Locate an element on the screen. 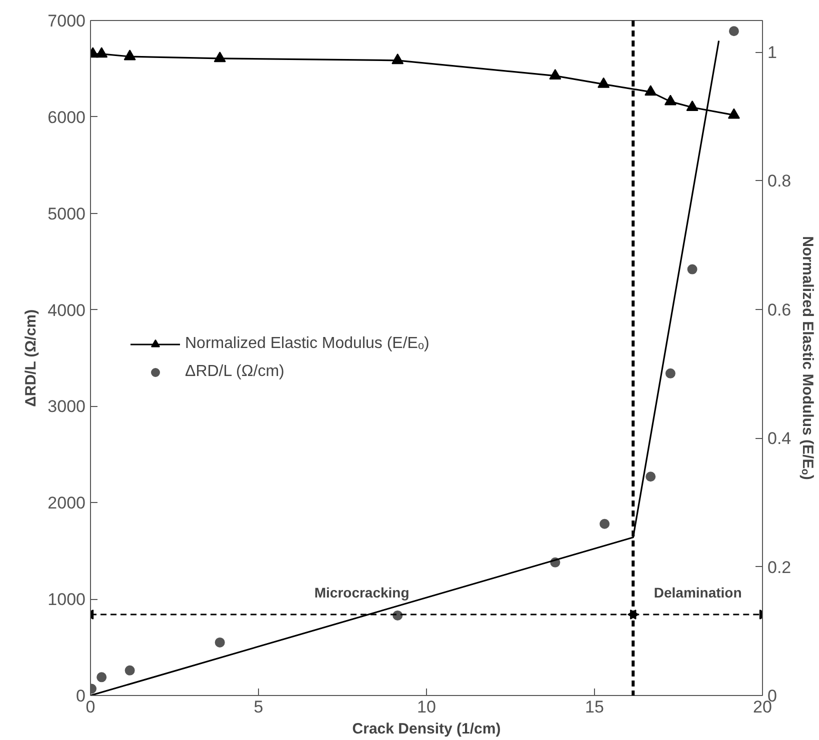 The image size is (819, 740). y2-axis-title: Normalized Elastic Modulus (E/Eₒ) is located at coordinates (807, 358).